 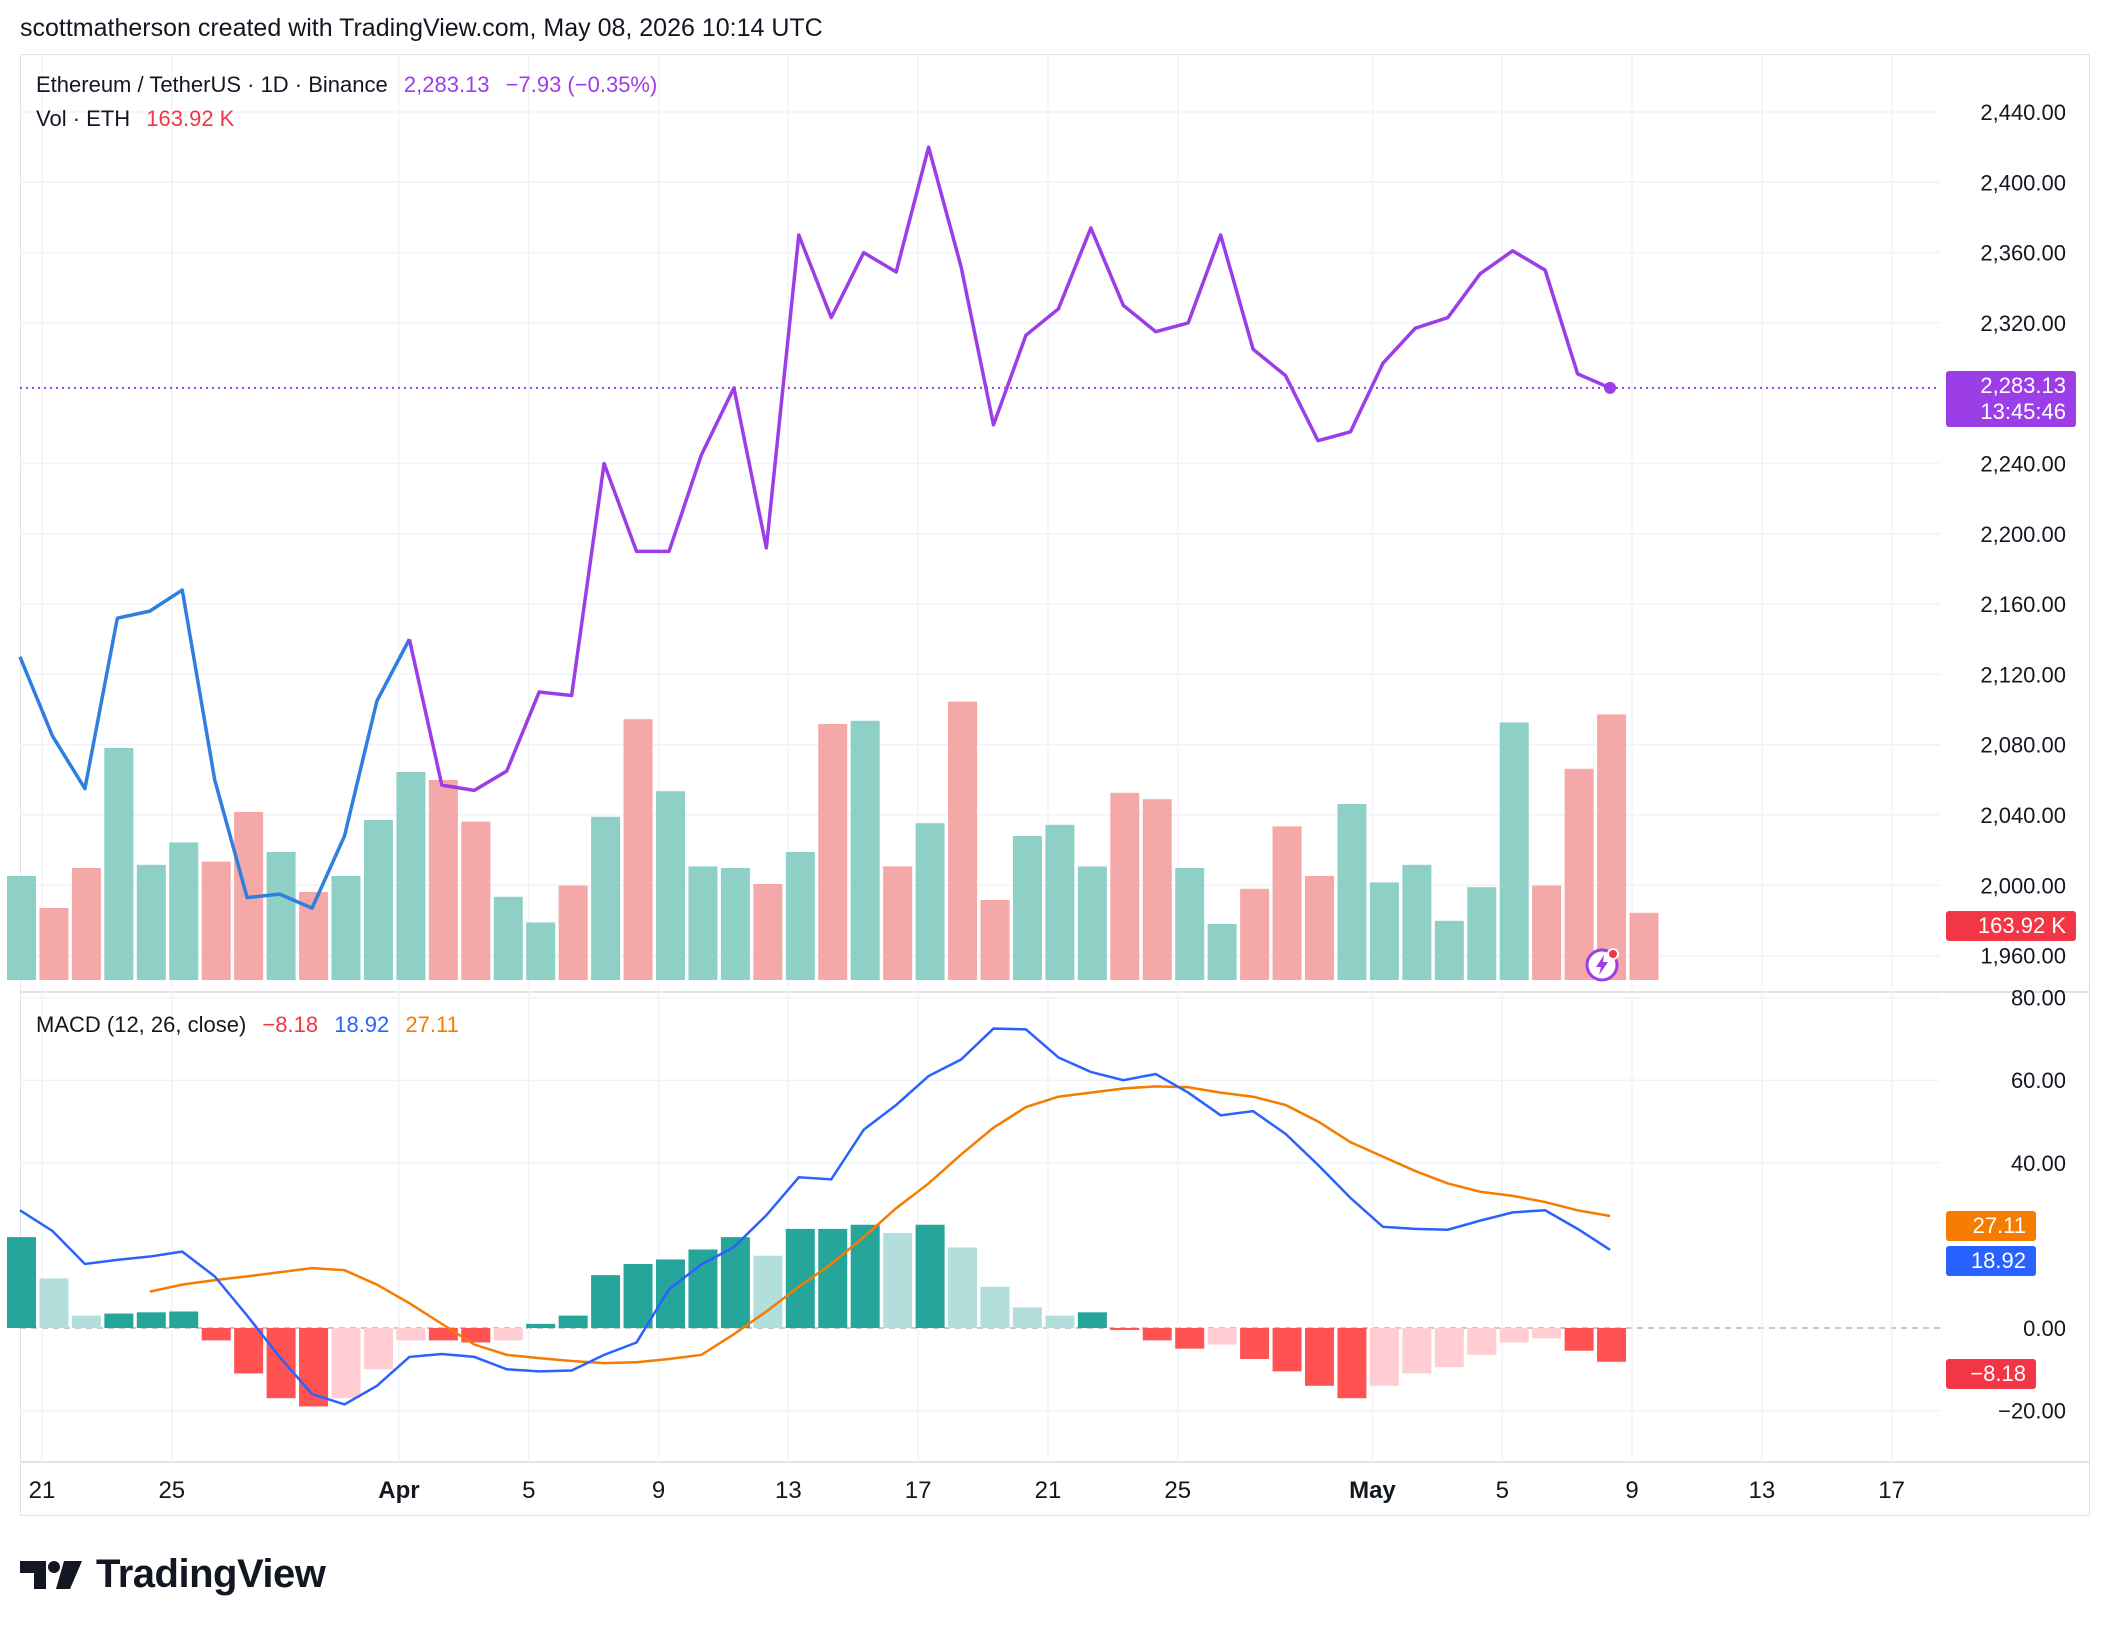 I want to click on macd-legend: MACD (12, 26, close) −8.18 18.92 27.11, so click(x=252, y=1025).